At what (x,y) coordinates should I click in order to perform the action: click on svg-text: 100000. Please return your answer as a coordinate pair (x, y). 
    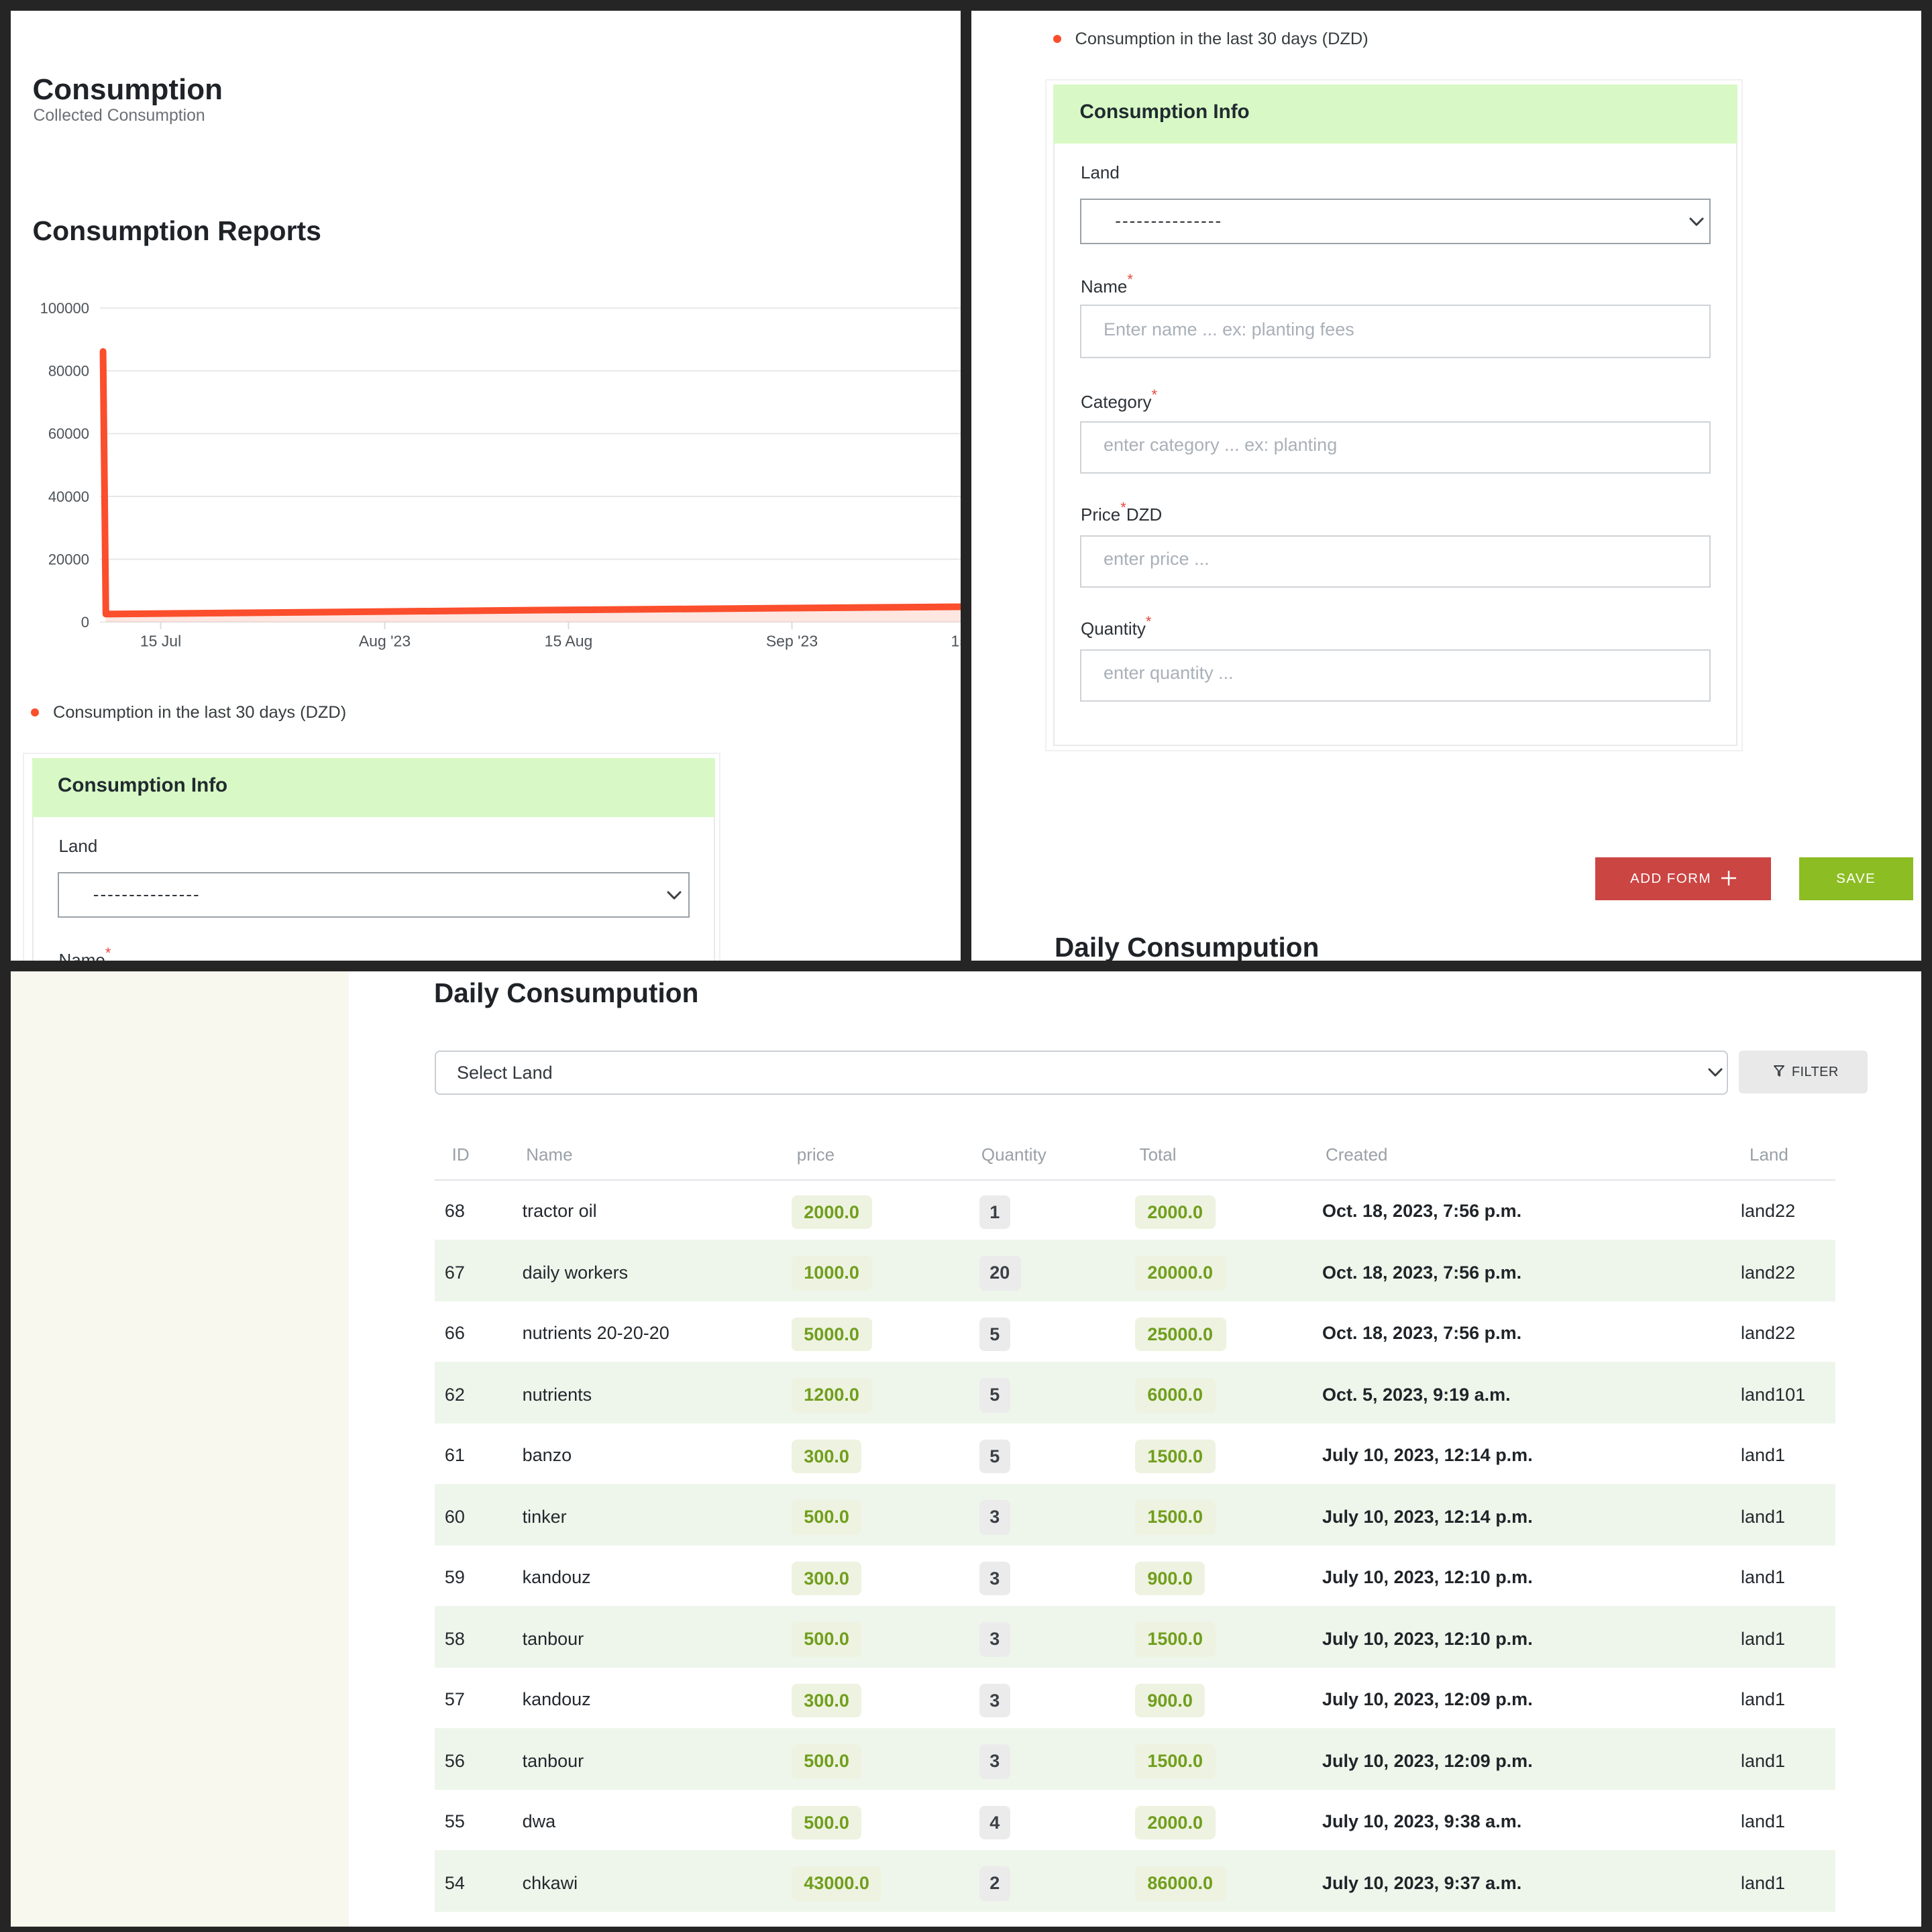
    Looking at the image, I should click on (64, 308).